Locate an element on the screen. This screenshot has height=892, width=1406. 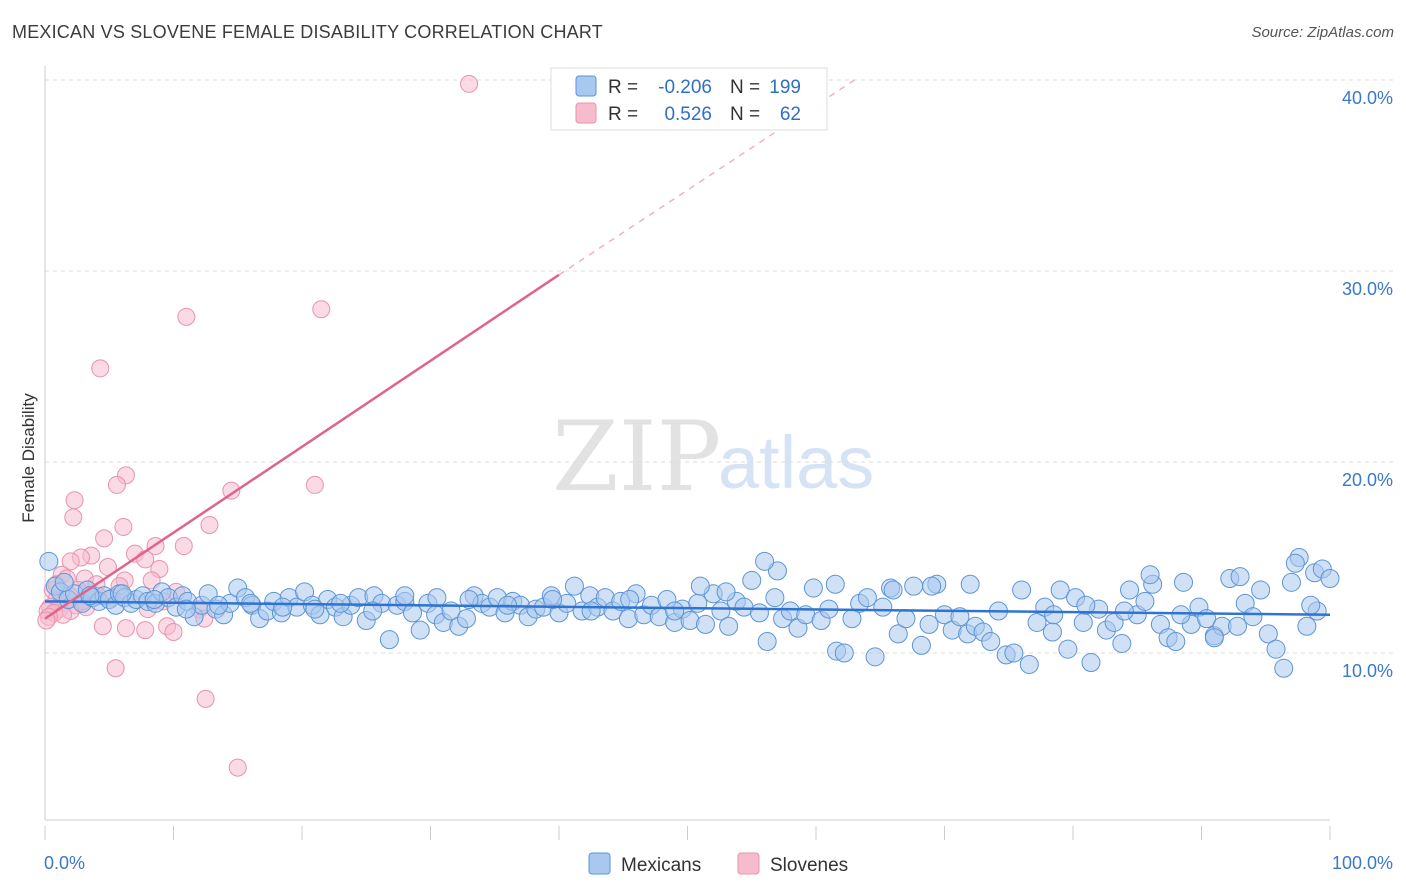
bottom-legend-slovenes-swatch is located at coordinates (748, 863).